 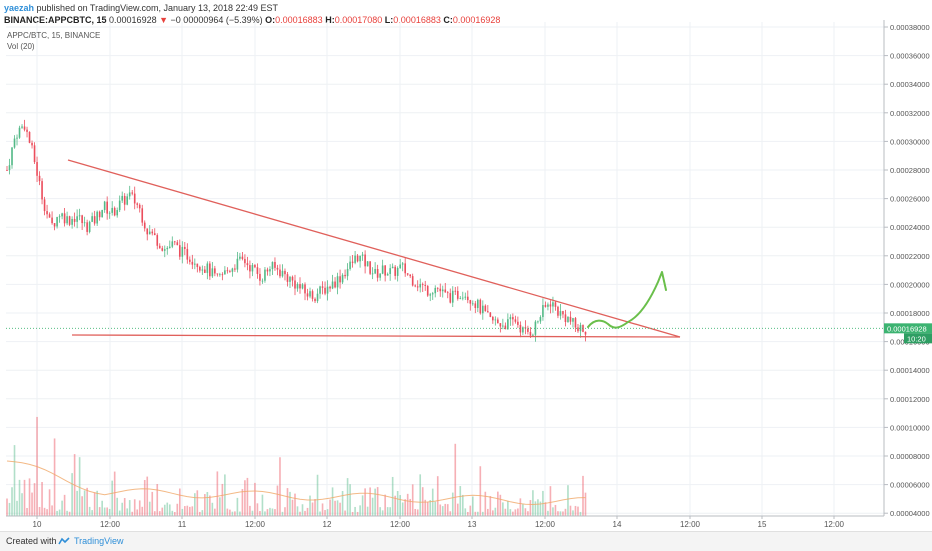 What do you see at coordinates (21, 46) in the screenshot?
I see `volume-legend: Vol (20)` at bounding box center [21, 46].